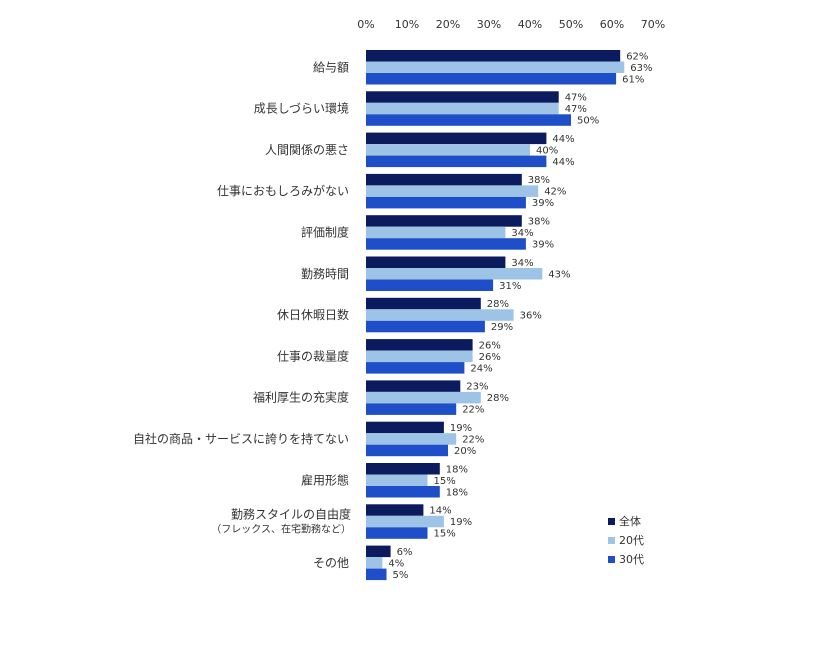 This screenshot has width=835, height=648. What do you see at coordinates (588, 121) in the screenshot?
I see `data-label: 50%` at bounding box center [588, 121].